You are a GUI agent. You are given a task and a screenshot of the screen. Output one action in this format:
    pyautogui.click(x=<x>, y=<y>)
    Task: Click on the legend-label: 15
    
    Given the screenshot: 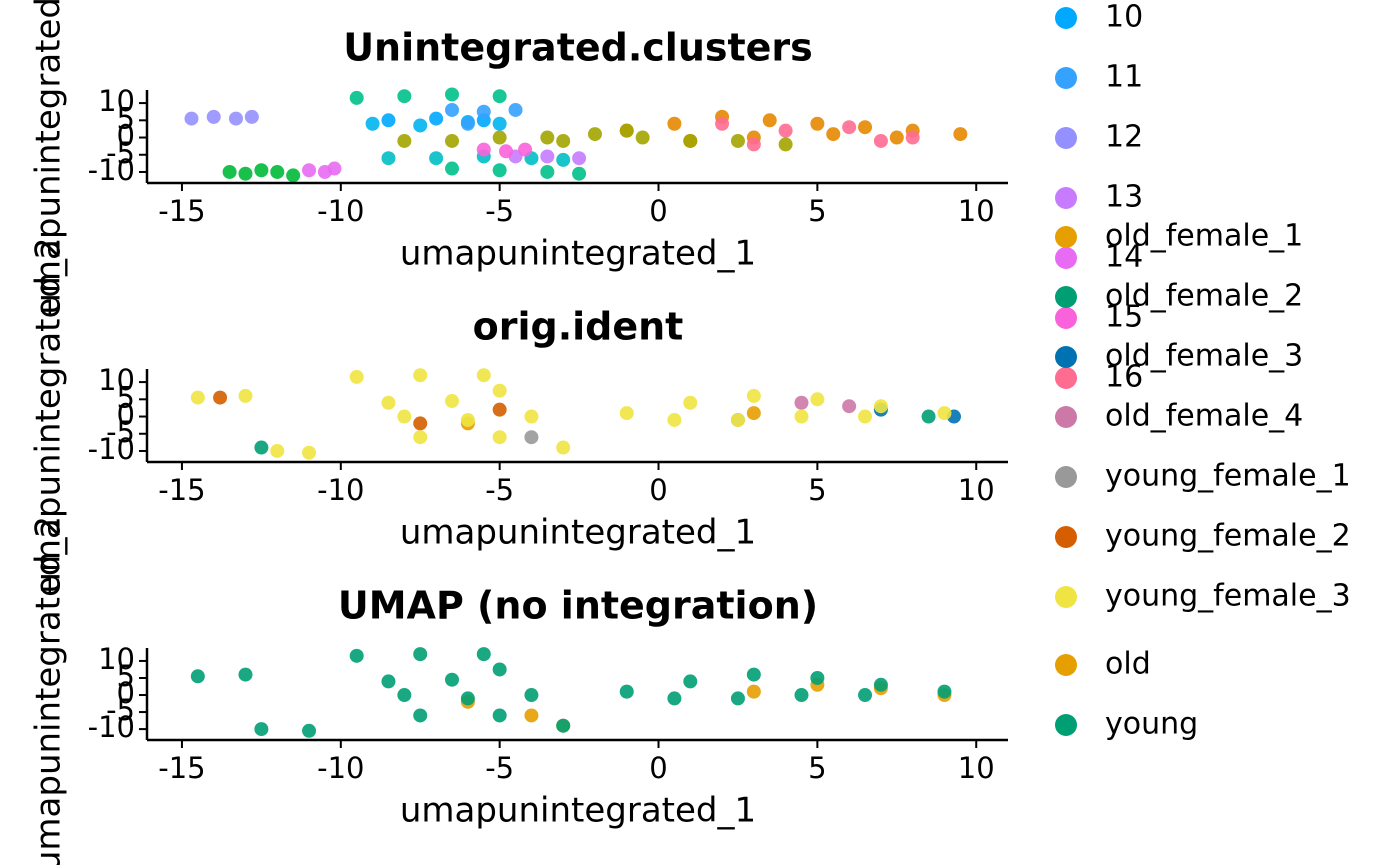 What is the action you would take?
    pyautogui.click(x=1124, y=317)
    